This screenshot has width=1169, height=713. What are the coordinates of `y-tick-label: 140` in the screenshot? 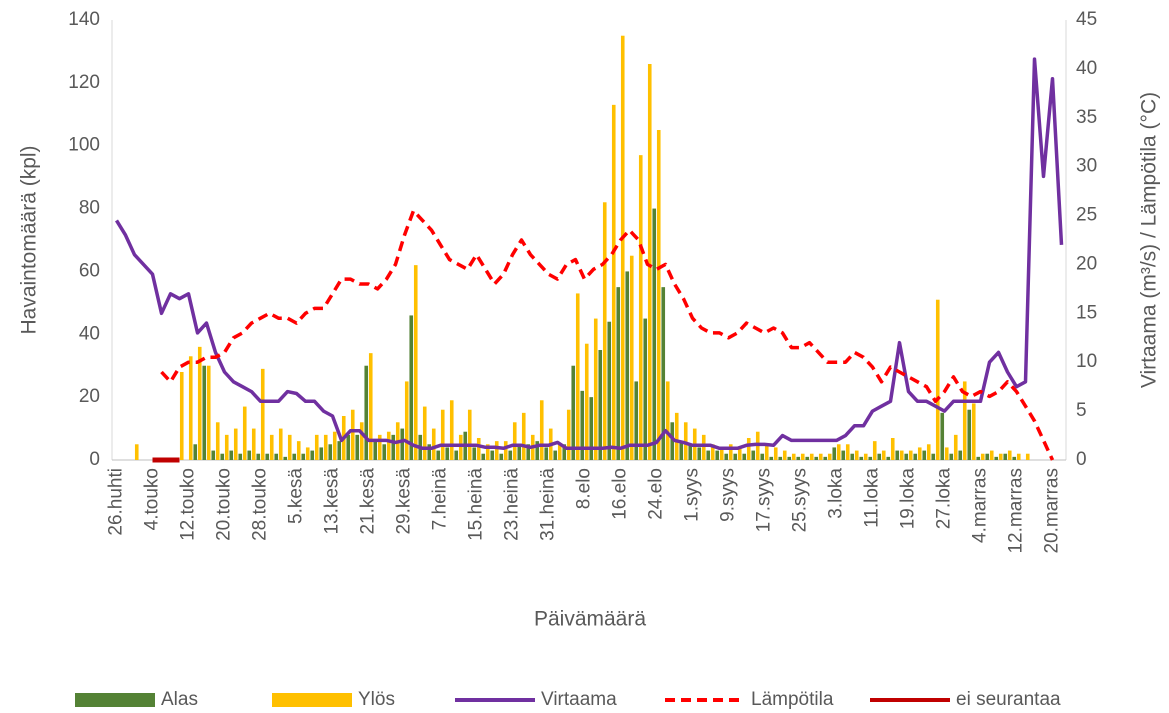 It's located at (84, 19).